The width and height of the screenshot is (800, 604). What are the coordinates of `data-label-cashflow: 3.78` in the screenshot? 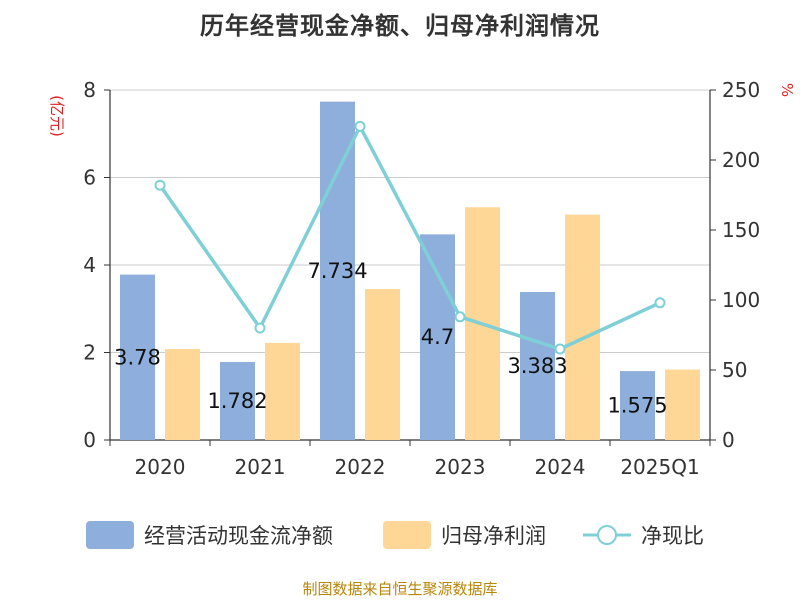 It's located at (137, 357).